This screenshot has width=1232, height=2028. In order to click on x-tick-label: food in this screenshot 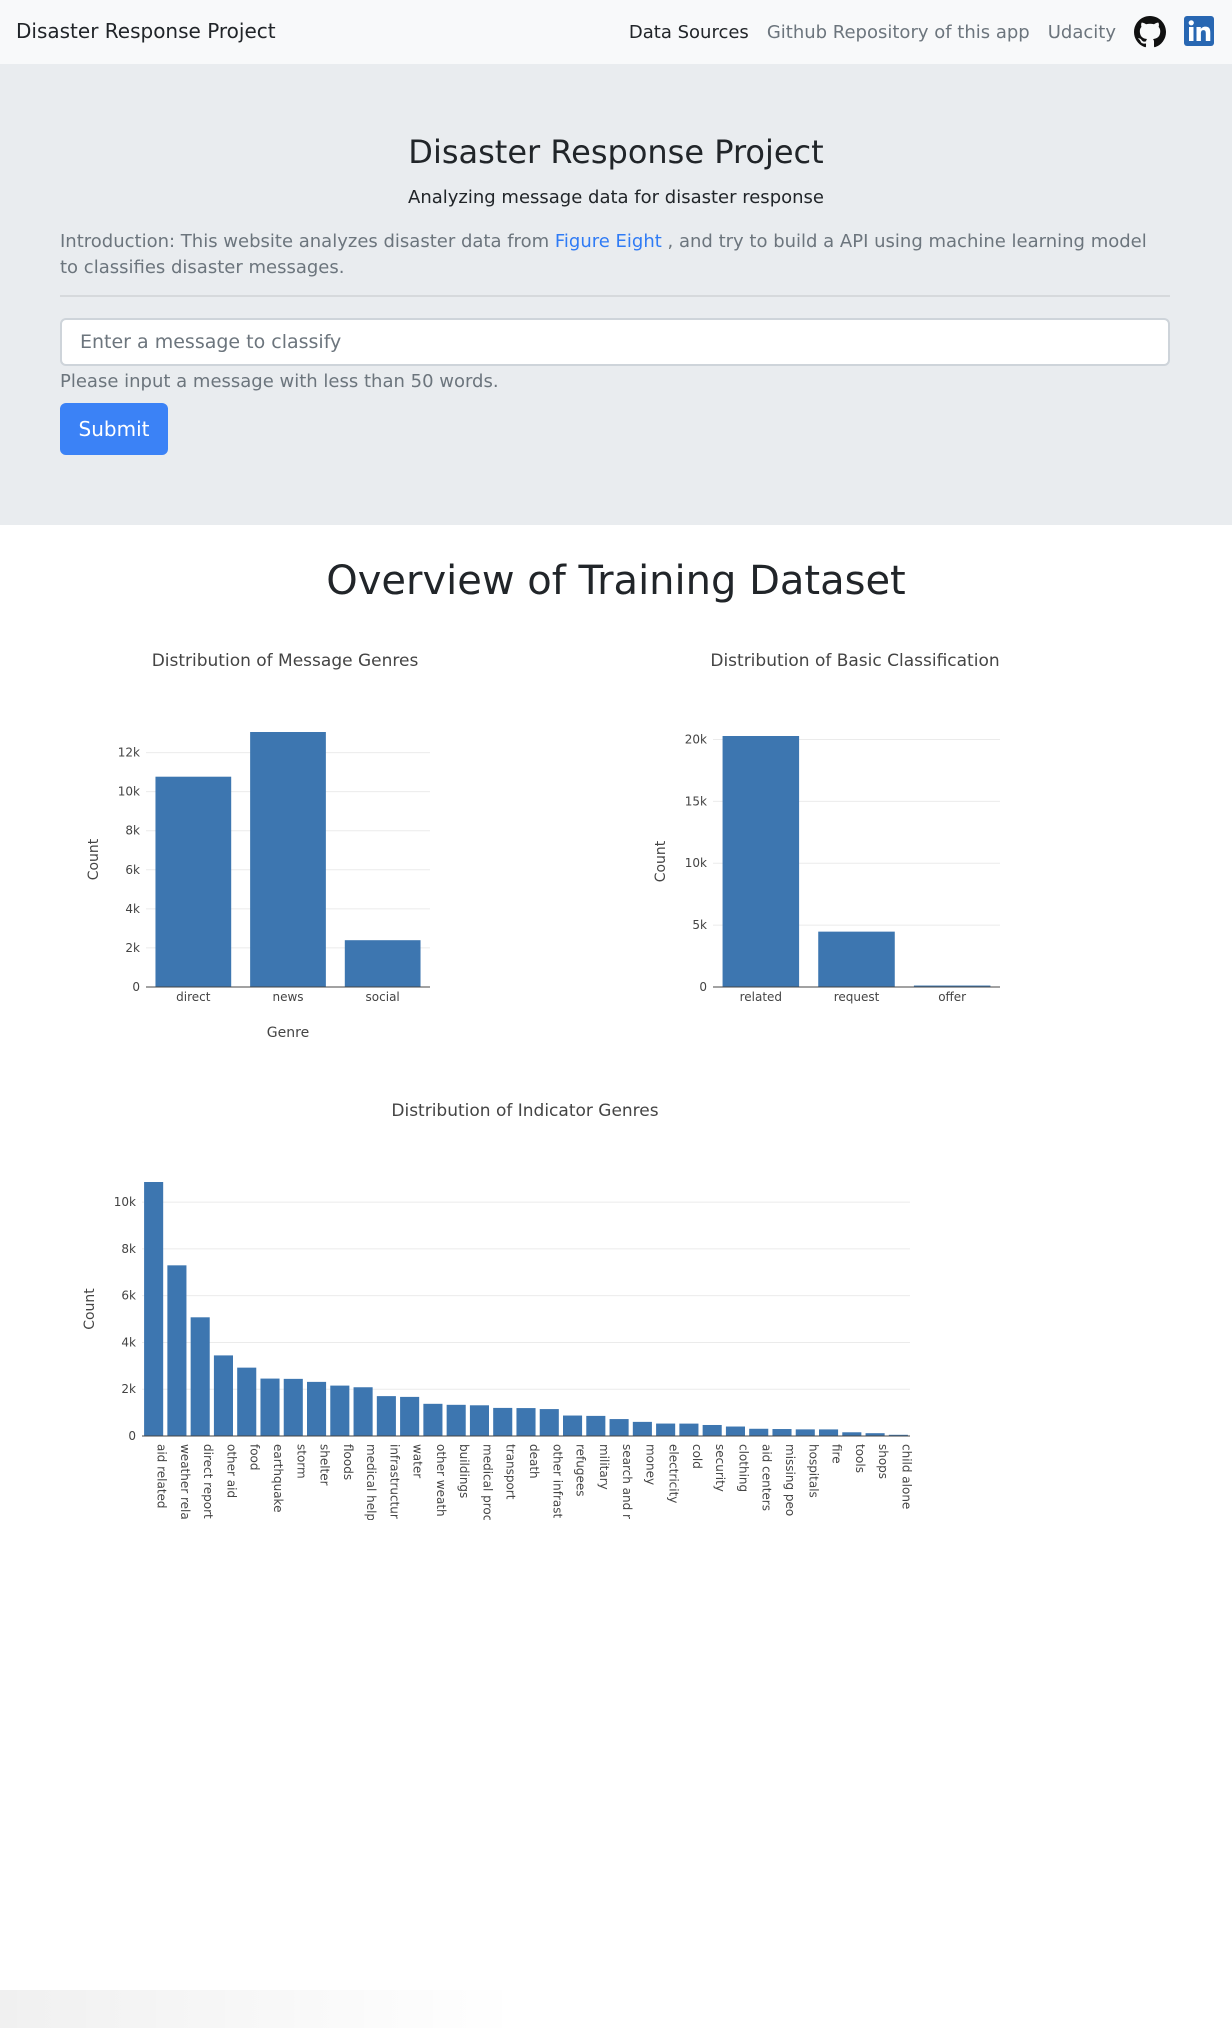, I will do `click(255, 1457)`.